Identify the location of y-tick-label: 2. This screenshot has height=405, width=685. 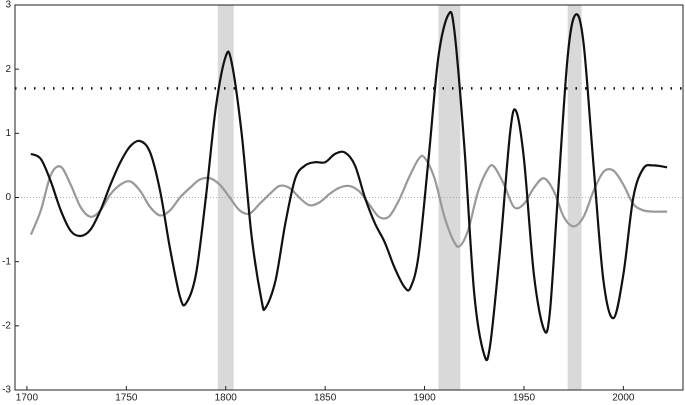
(8, 69).